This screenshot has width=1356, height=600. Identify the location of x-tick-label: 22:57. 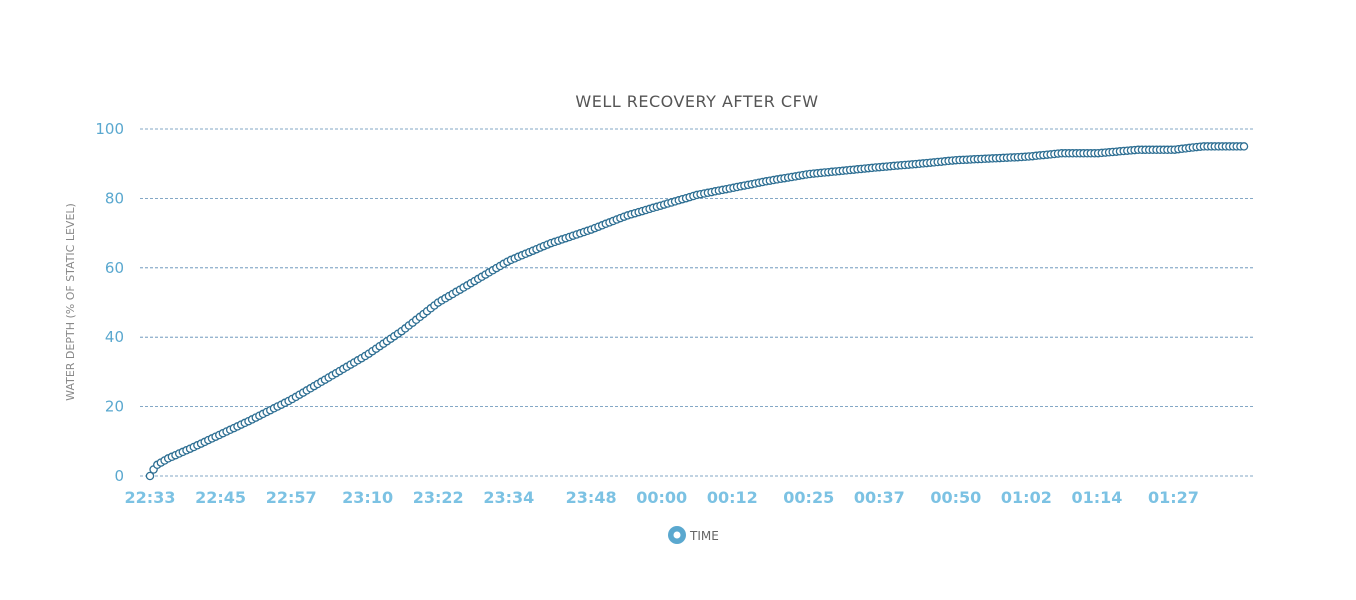
(291, 497).